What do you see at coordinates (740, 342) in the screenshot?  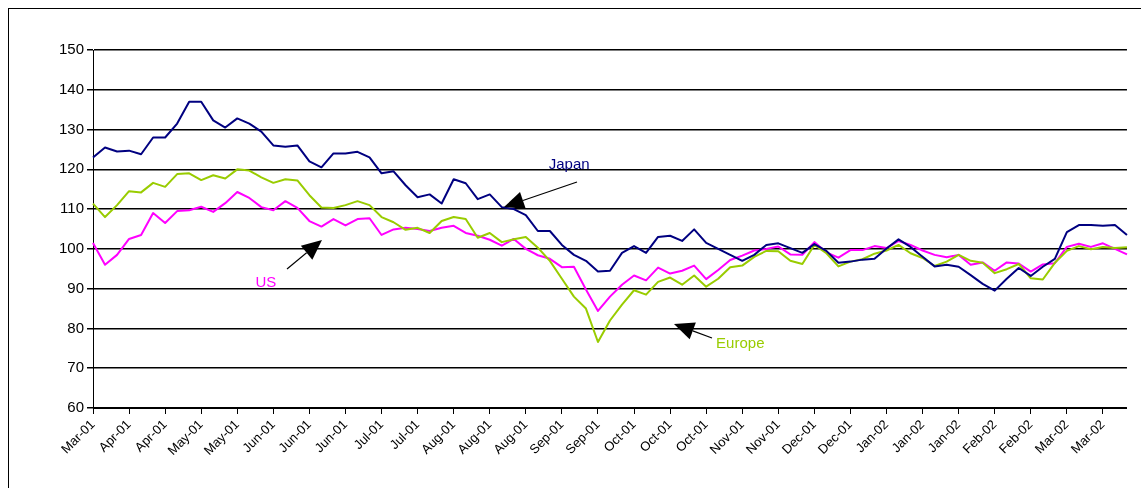 I see `text: Europe` at bounding box center [740, 342].